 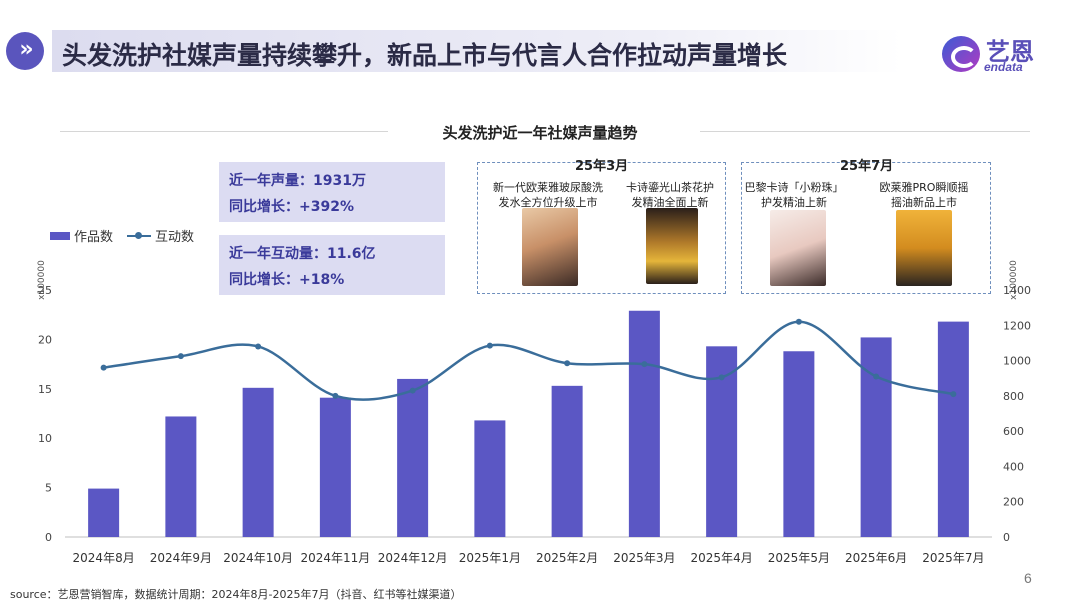 I want to click on x-tick-label: 2025年2月, so click(x=567, y=558).